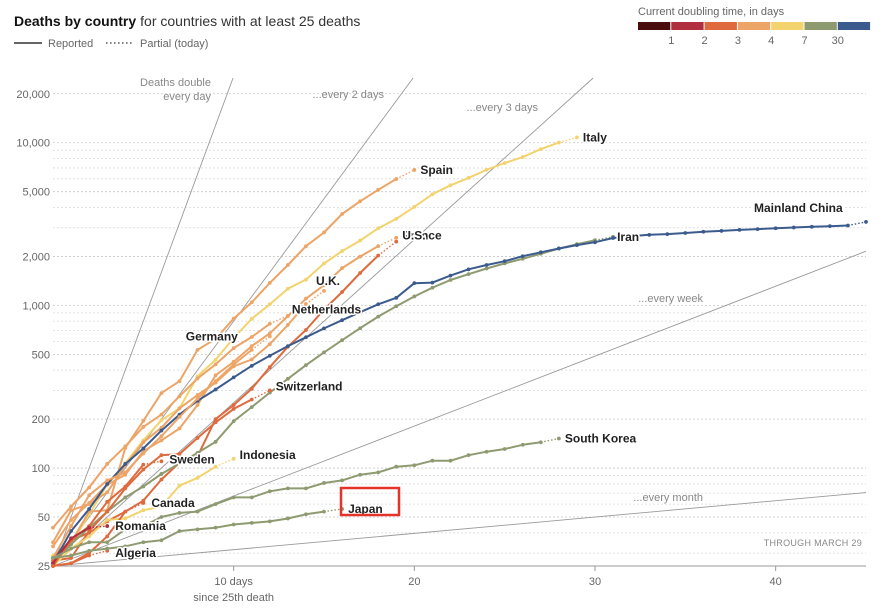  What do you see at coordinates (233, 582) in the screenshot?
I see `x-tick-label: 10 days` at bounding box center [233, 582].